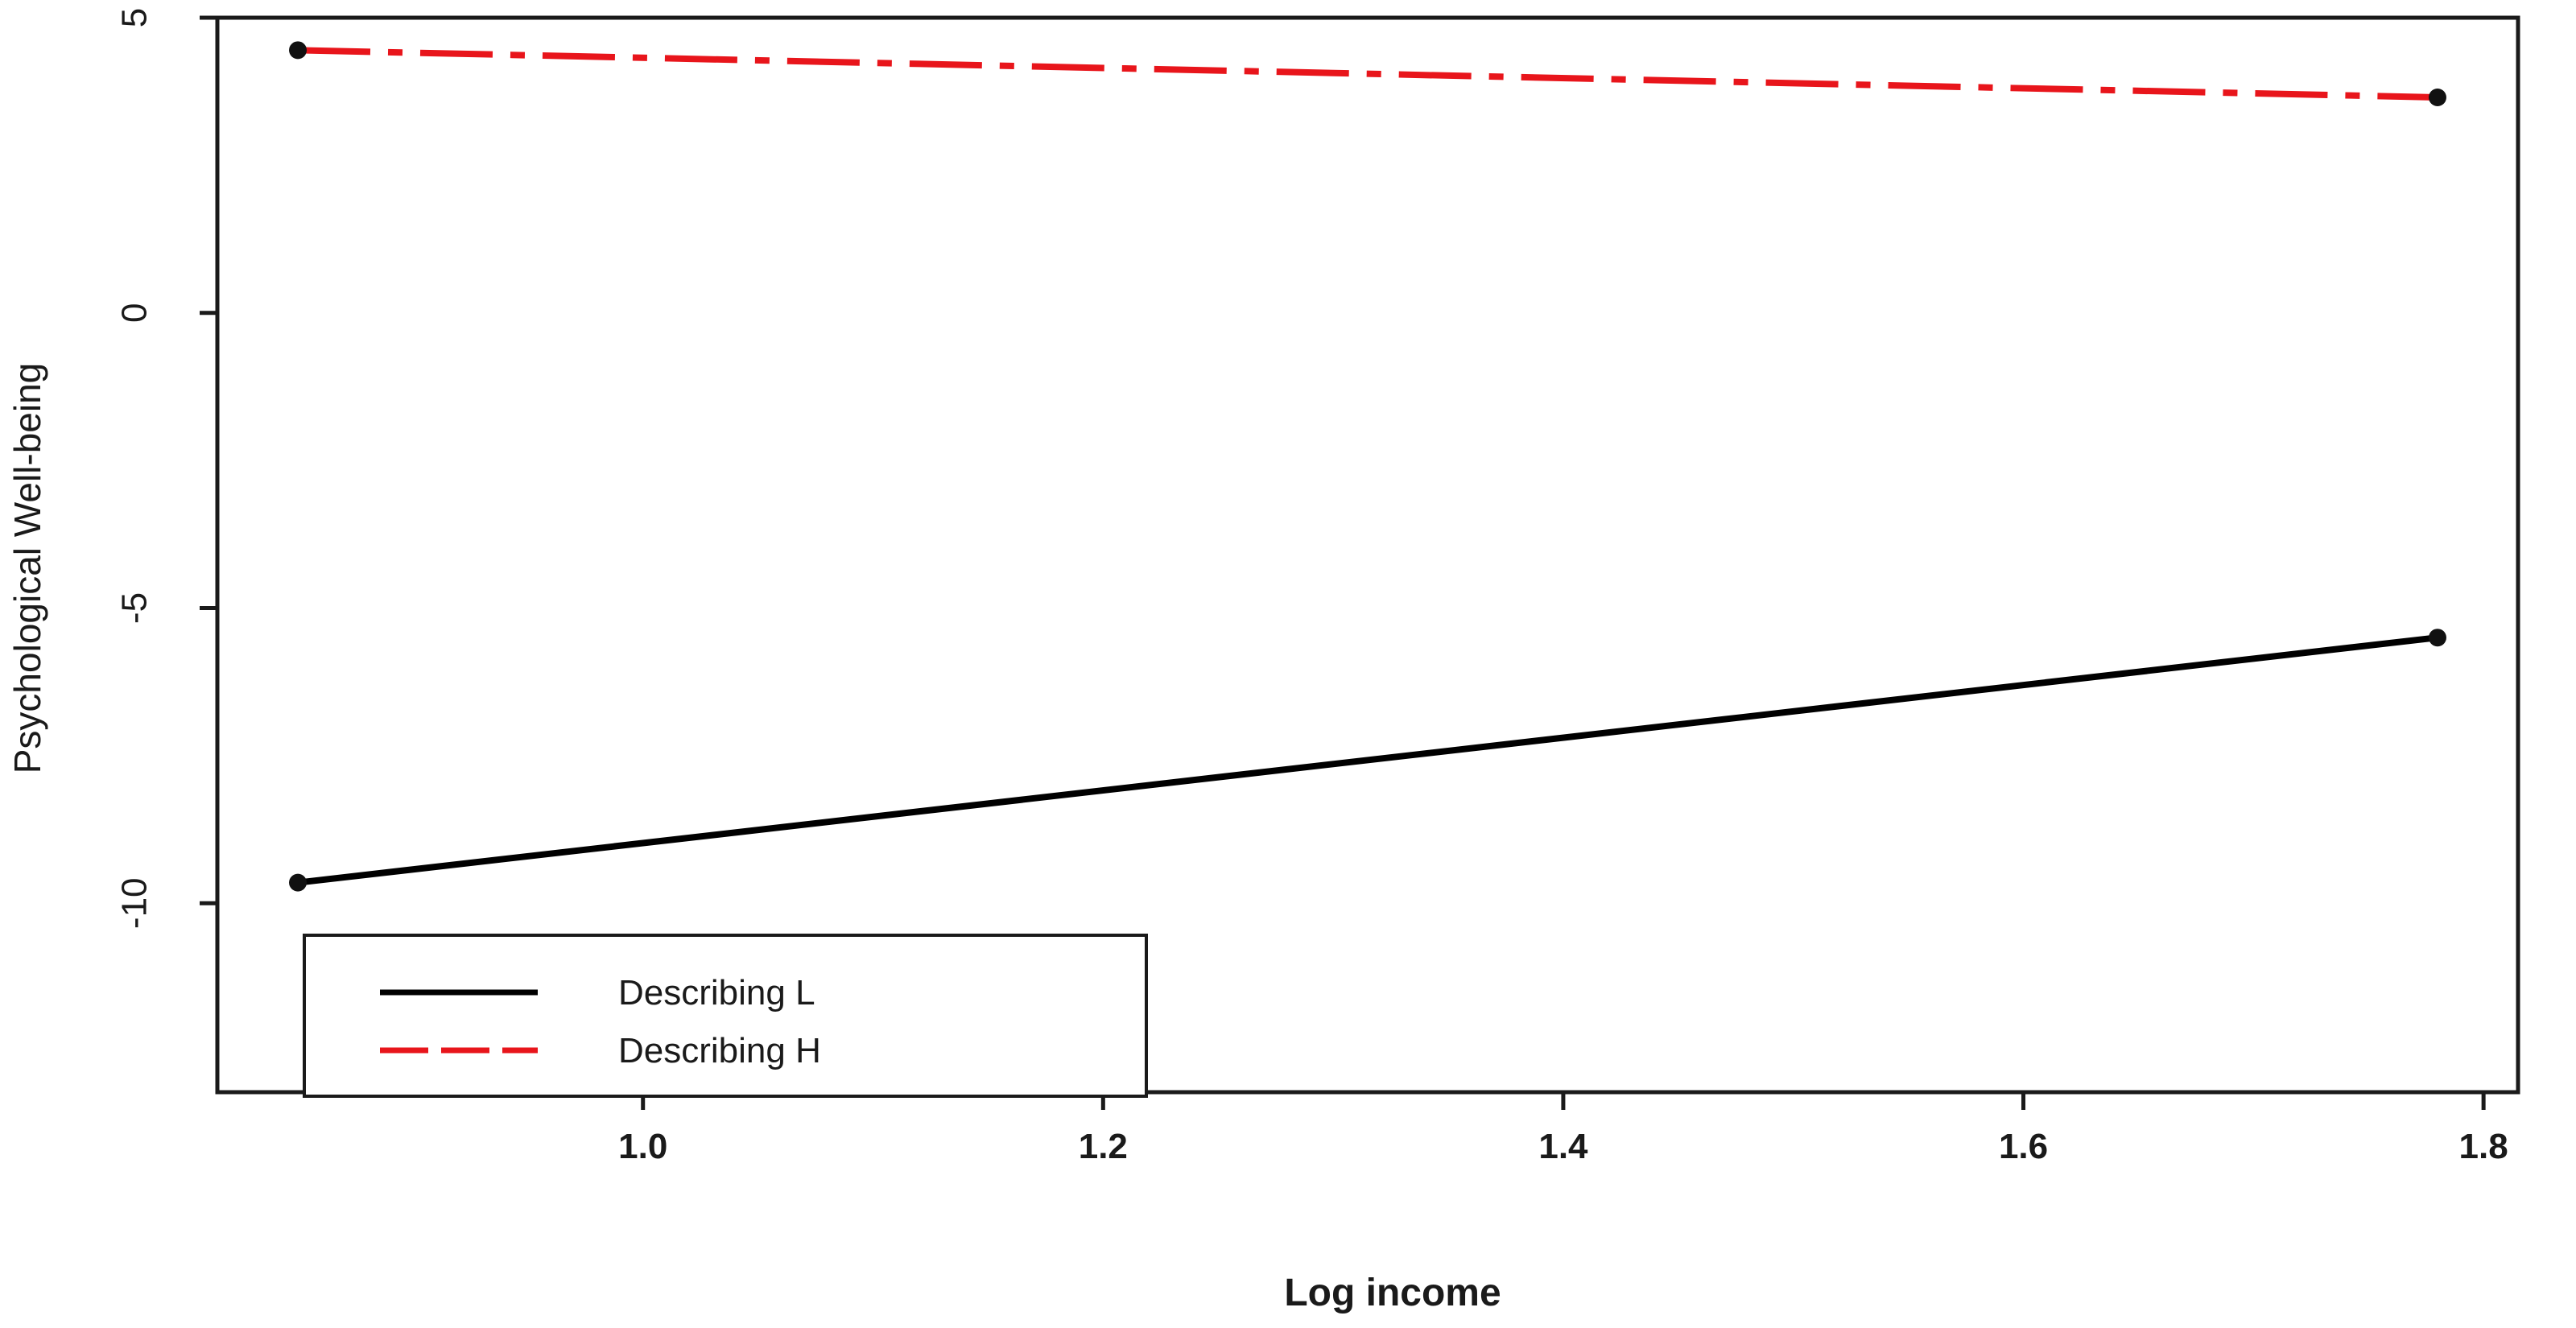 The height and width of the screenshot is (1328, 2576). Describe the element at coordinates (716, 992) in the screenshot. I see `legend-label-describing-l: Describing L` at that location.